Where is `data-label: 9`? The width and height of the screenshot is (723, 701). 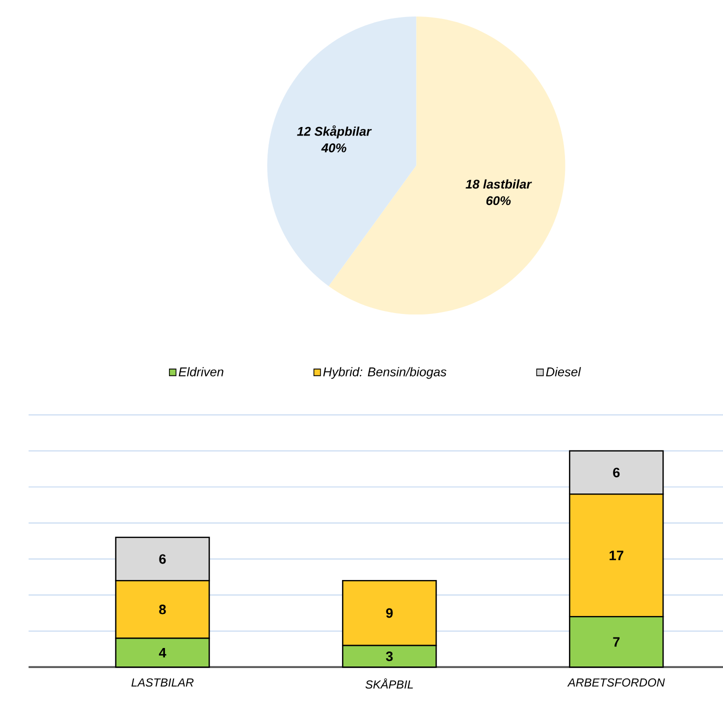 data-label: 9 is located at coordinates (389, 613).